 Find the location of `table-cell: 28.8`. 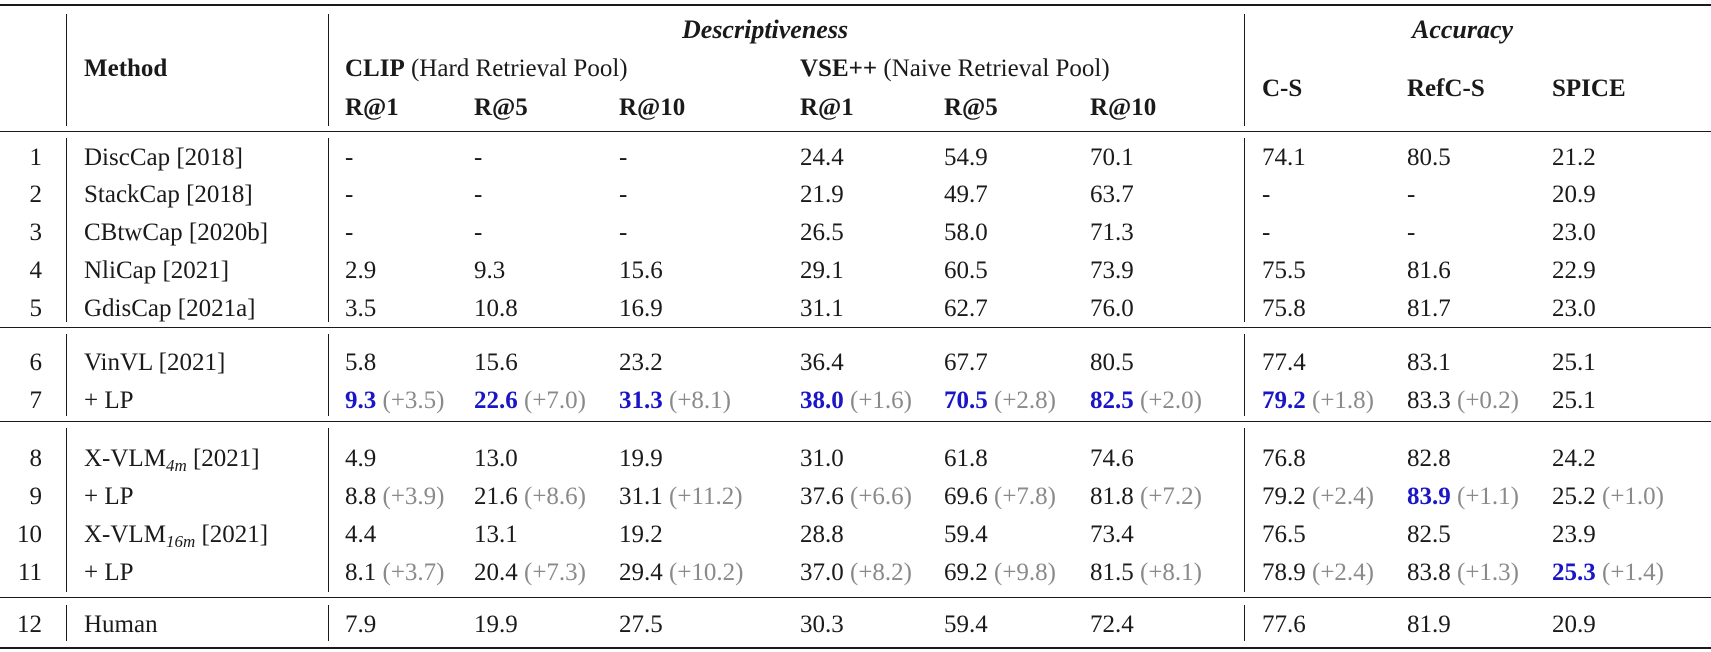

table-cell: 28.8 is located at coordinates (822, 534).